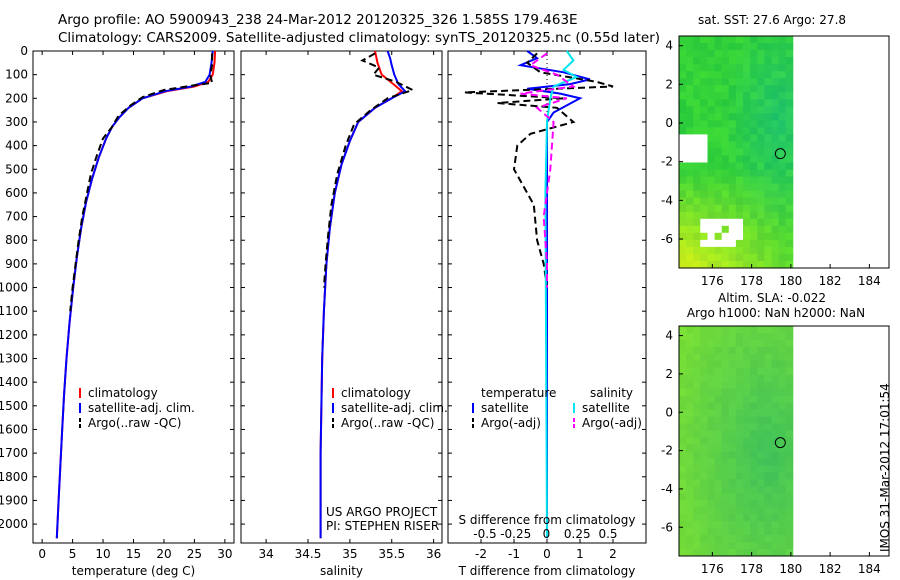 Image resolution: width=900 pixels, height=580 pixels. I want to click on legend-label: satellite, so click(505, 408).